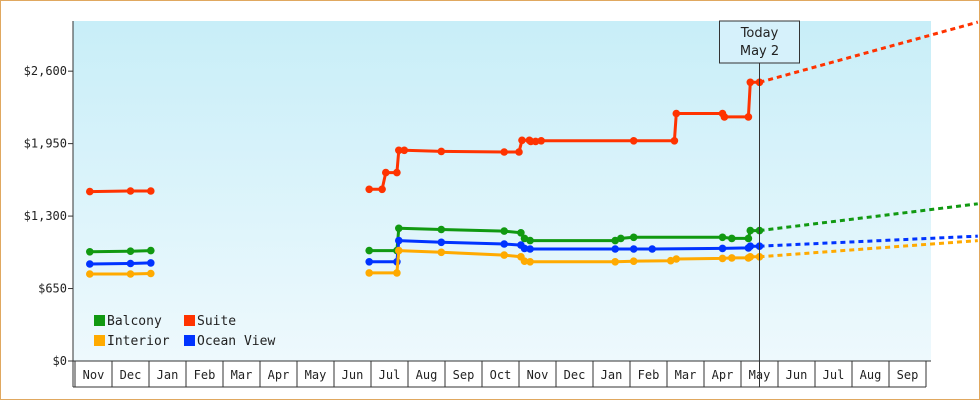 This screenshot has width=980, height=401. What do you see at coordinates (45, 144) in the screenshot?
I see `y-tick-label: $1,950` at bounding box center [45, 144].